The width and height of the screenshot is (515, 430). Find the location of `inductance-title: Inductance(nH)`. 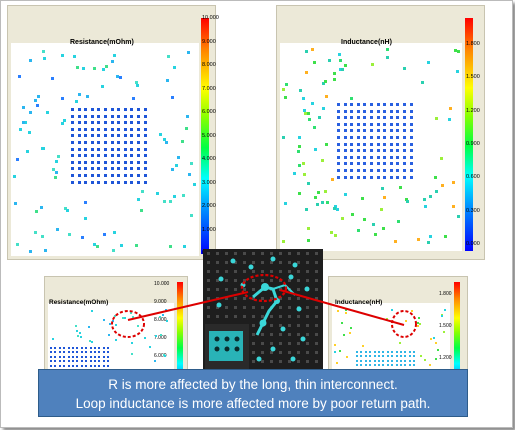

inductance-title: Inductance(nH) is located at coordinates (366, 42).